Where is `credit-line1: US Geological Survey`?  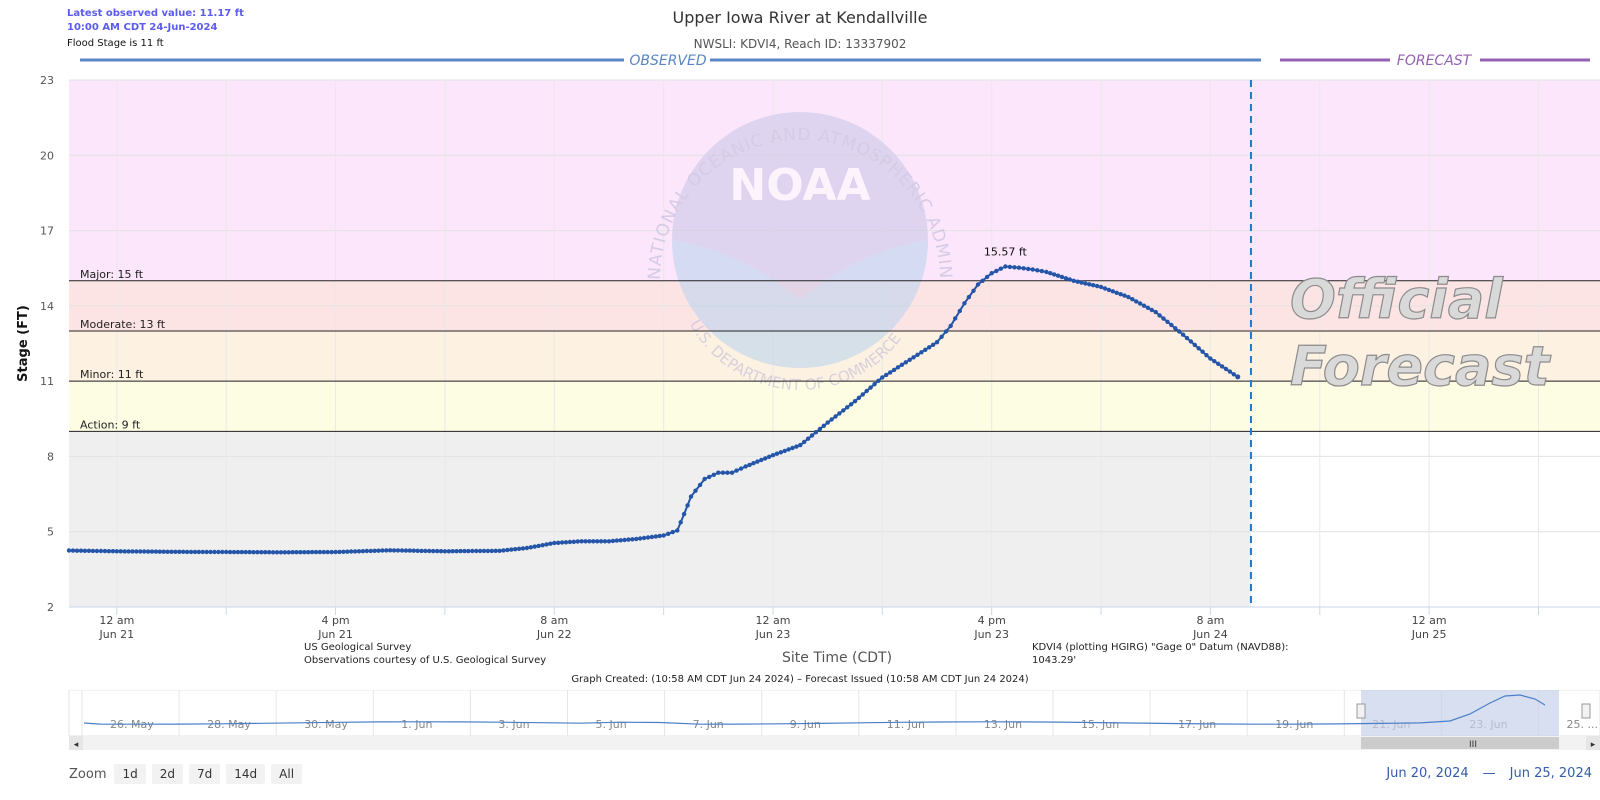 credit-line1: US Geological Survey is located at coordinates (358, 647).